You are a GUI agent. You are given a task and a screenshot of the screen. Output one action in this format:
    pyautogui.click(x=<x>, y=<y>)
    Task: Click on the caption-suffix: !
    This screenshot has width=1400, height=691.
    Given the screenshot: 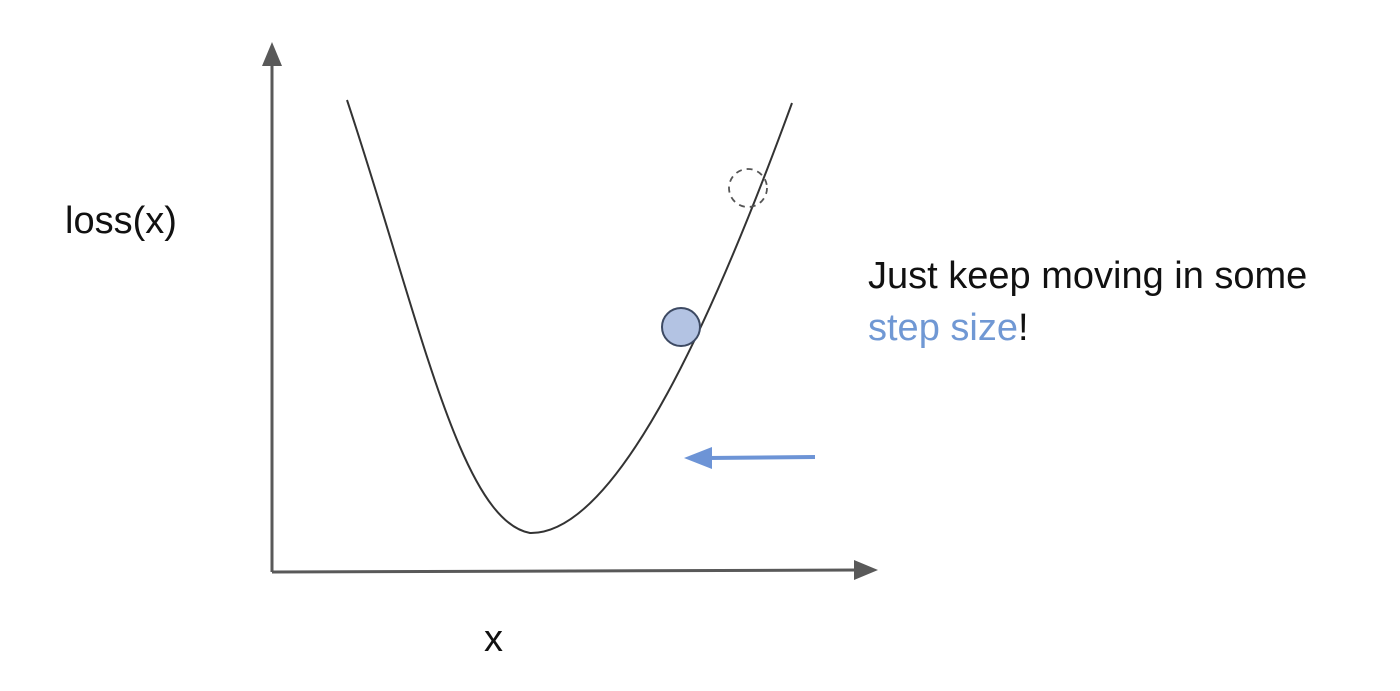 What is the action you would take?
    pyautogui.click(x=1023, y=328)
    